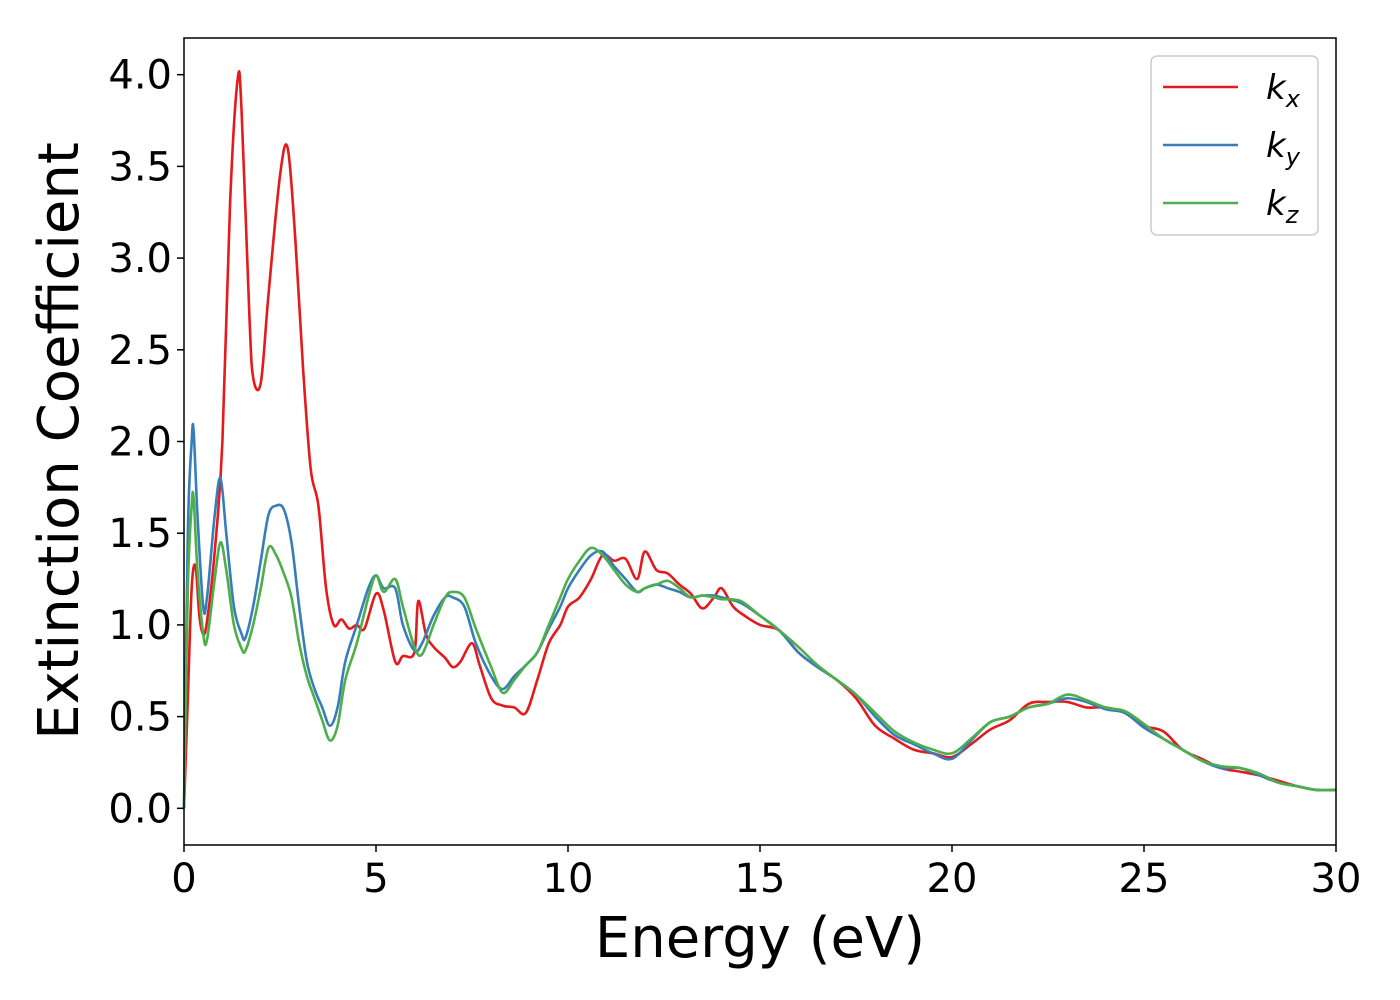 This screenshot has height=1000, width=1400. Describe the element at coordinates (760, 938) in the screenshot. I see `x-axis-title: Energy (eV)` at that location.